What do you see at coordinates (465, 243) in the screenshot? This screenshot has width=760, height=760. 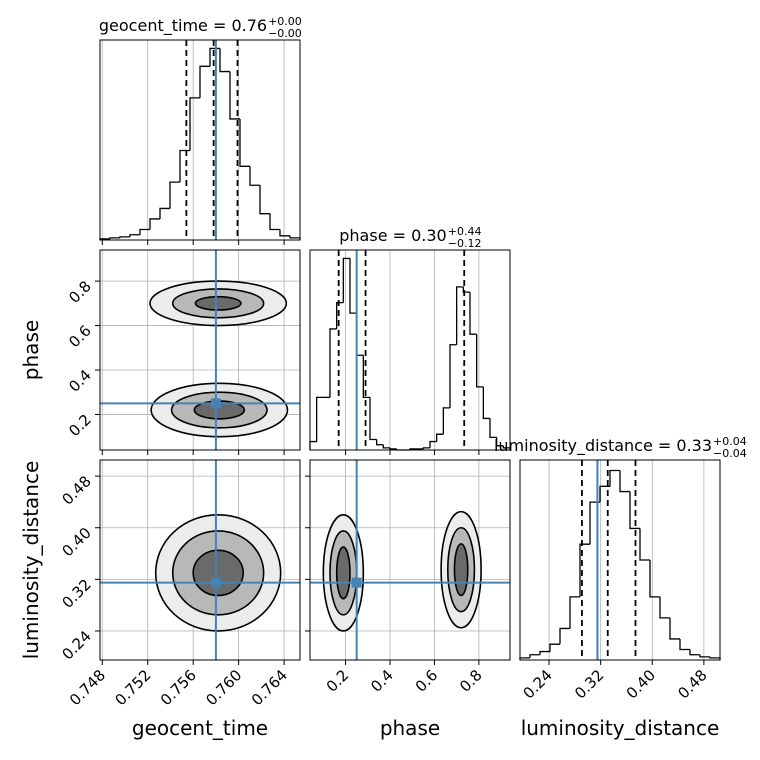 I see `title-lower: −0.12` at bounding box center [465, 243].